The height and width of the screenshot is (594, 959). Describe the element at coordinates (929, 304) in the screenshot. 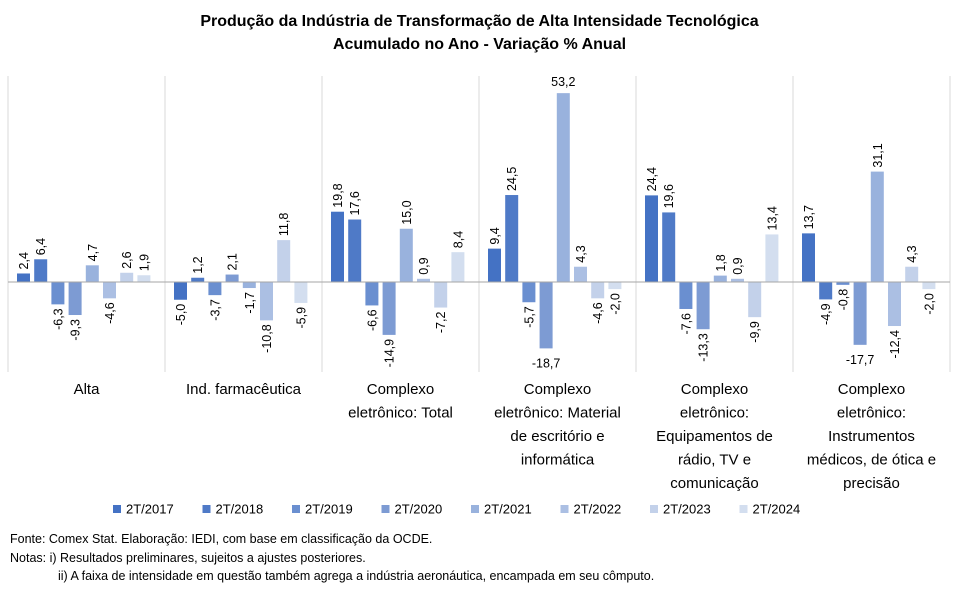

I see `data-label: -2,0` at that location.